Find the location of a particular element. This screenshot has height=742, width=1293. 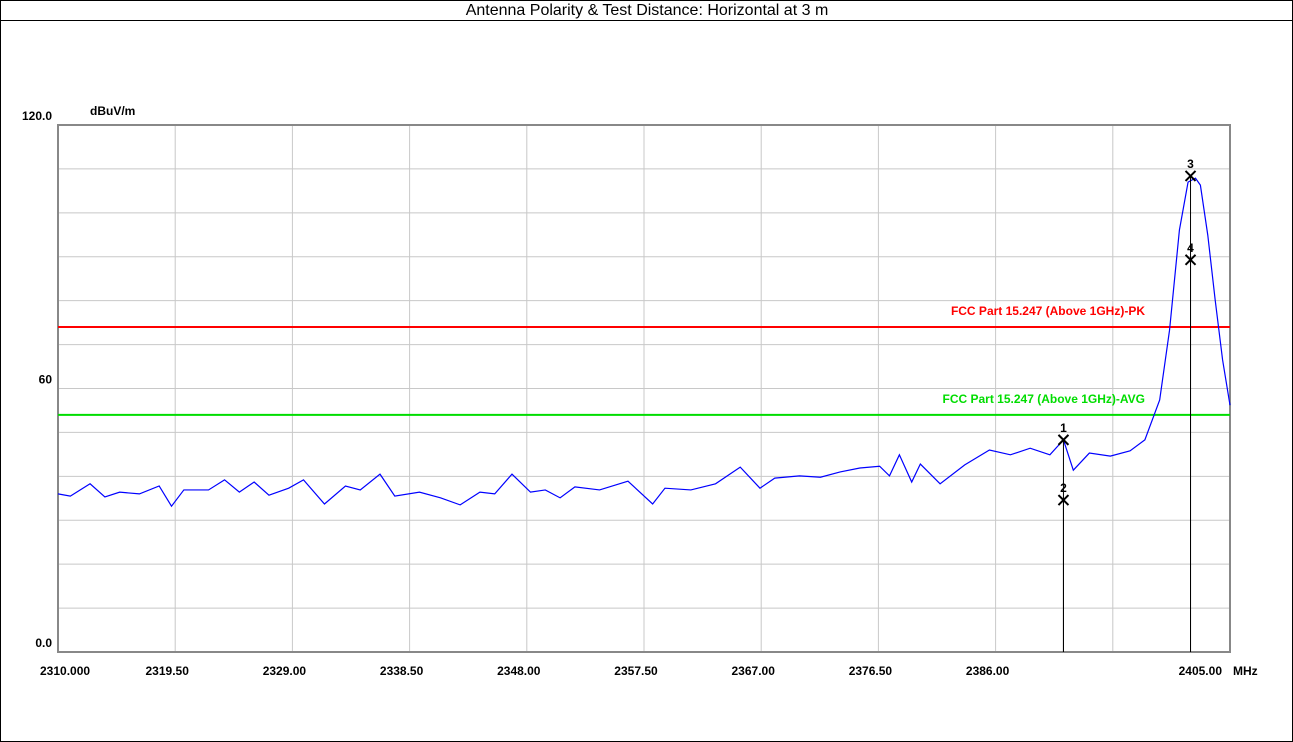

y-tick-label: 0.0 is located at coordinates (43, 643).